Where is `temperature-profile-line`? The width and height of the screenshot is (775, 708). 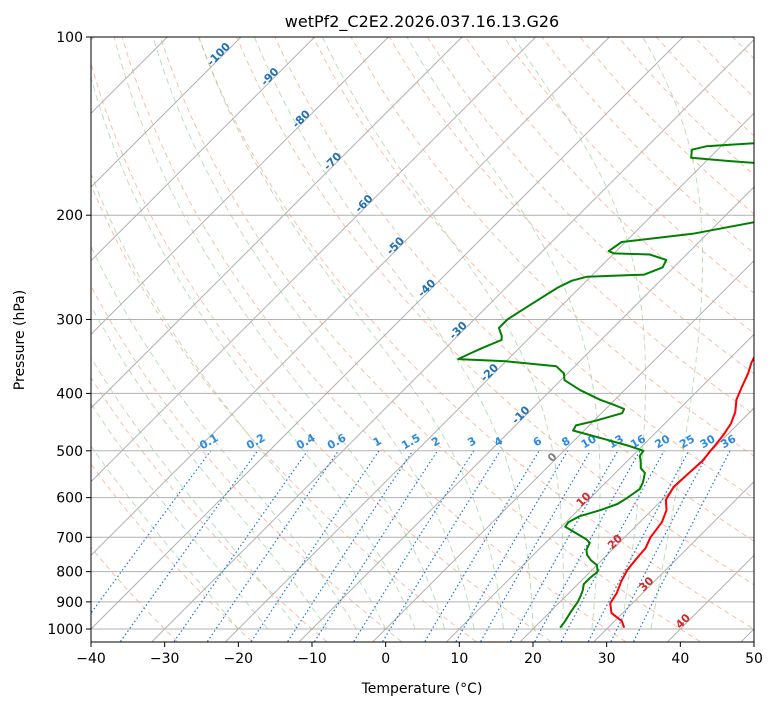
temperature-profile-line is located at coordinates (681, 492).